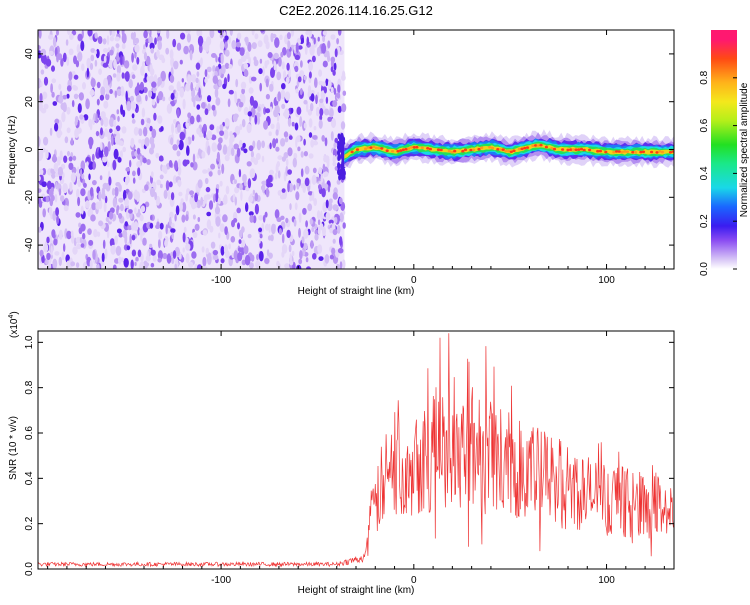  I want to click on colorbar-tick-label: 0.8, so click(704, 77).